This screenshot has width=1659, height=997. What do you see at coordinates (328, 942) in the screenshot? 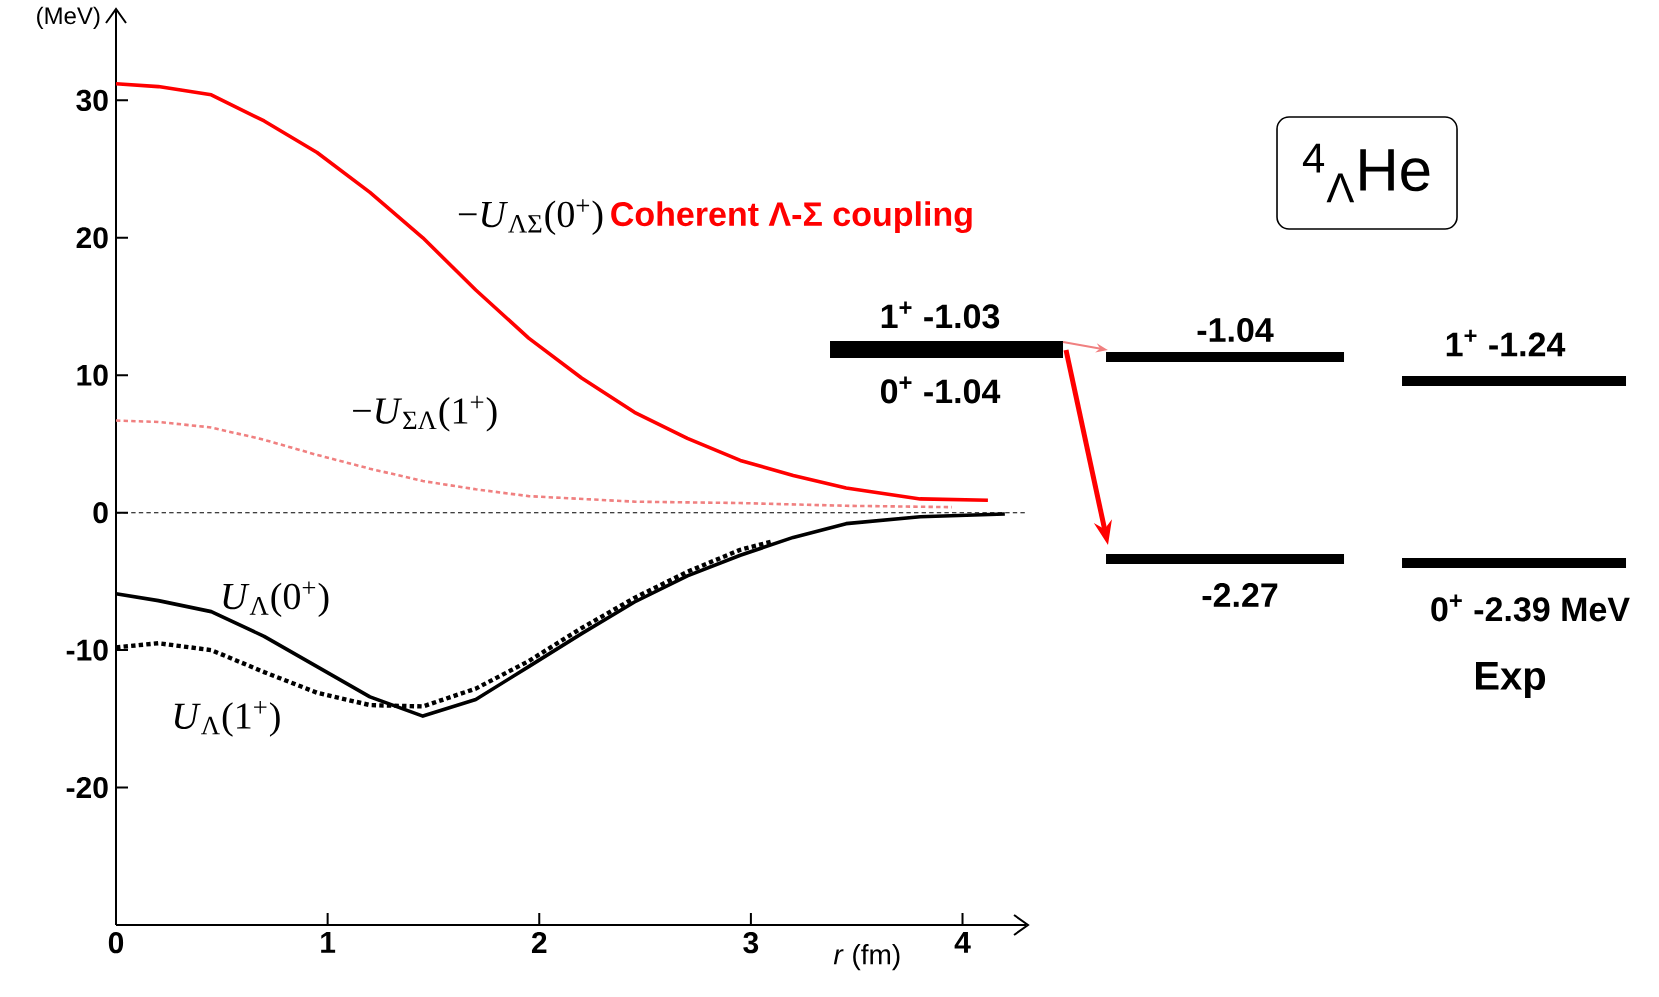
I see `x-tick-label: 1` at bounding box center [328, 942].